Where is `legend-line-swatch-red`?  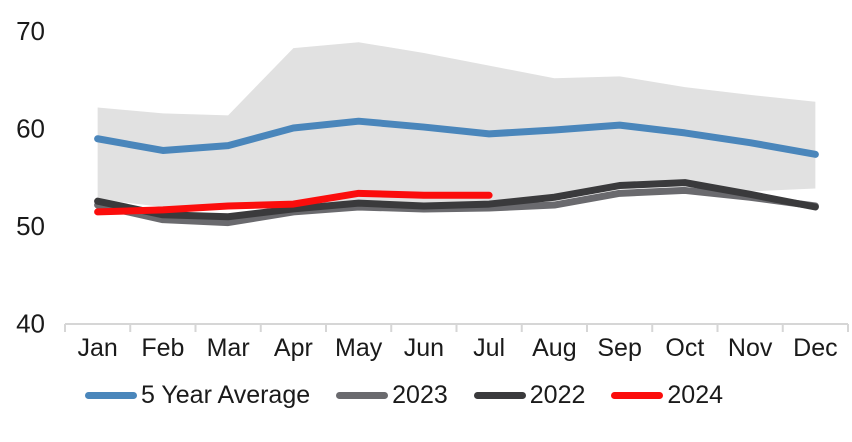 legend-line-swatch-red is located at coordinates (637, 395).